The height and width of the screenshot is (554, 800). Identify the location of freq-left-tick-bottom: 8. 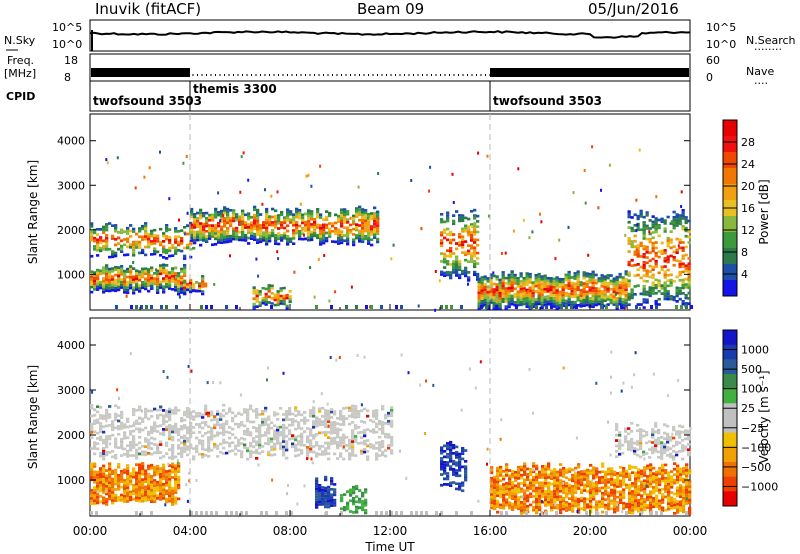
(67, 77).